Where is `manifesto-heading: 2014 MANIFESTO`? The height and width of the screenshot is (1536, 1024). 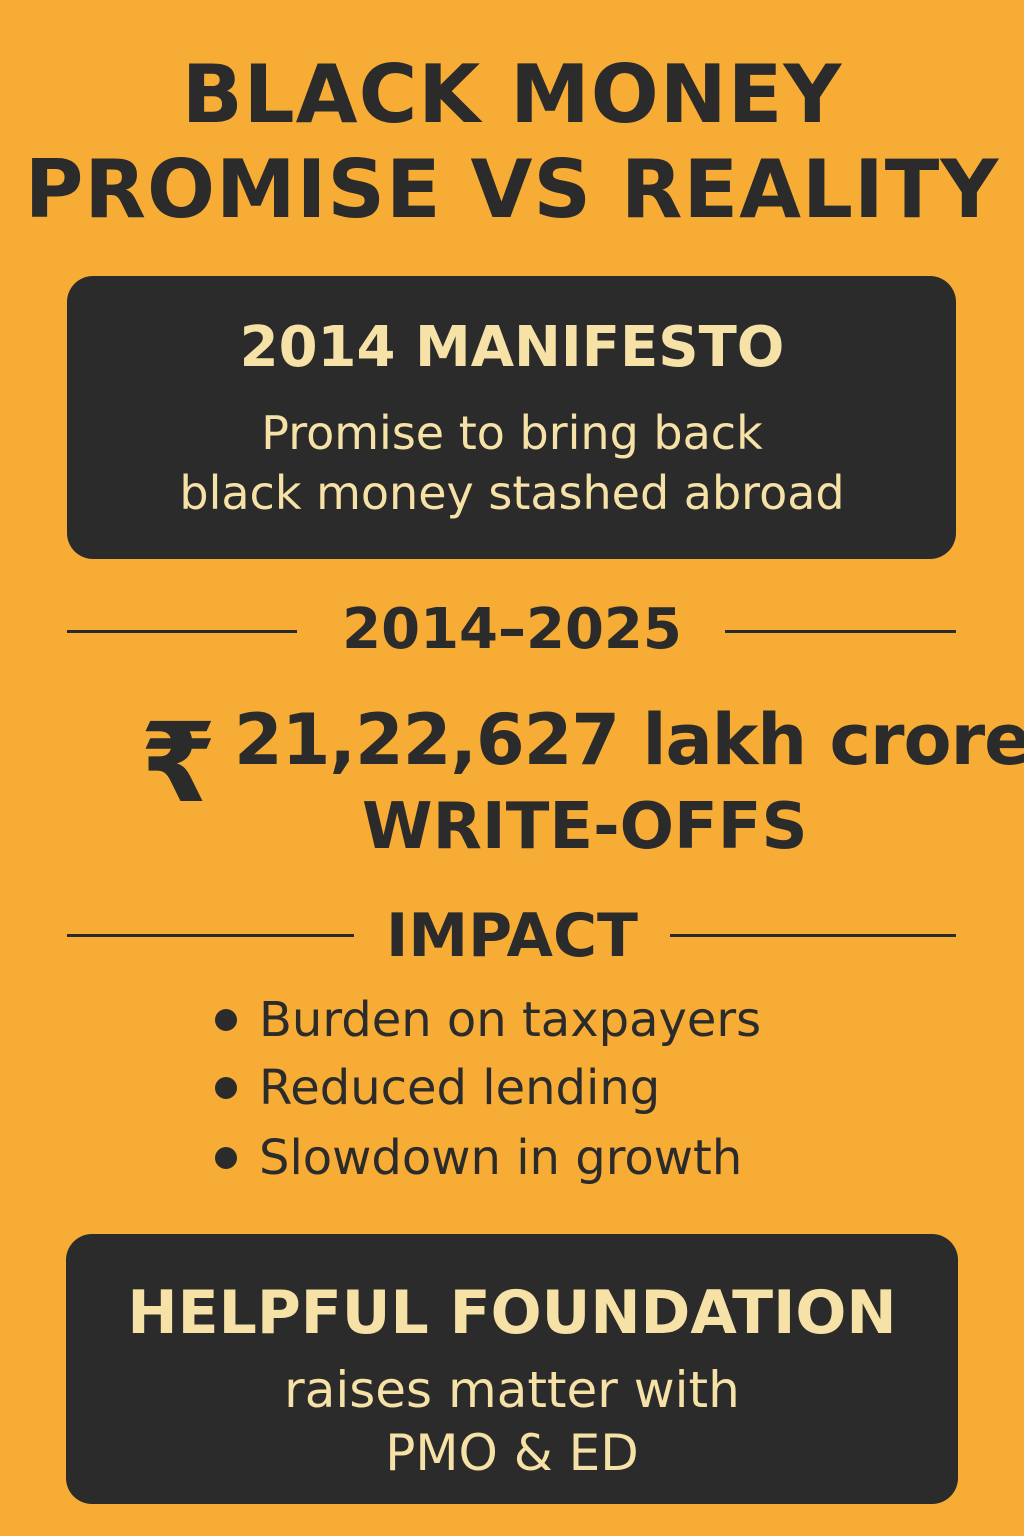 manifesto-heading: 2014 MANIFESTO is located at coordinates (512, 347).